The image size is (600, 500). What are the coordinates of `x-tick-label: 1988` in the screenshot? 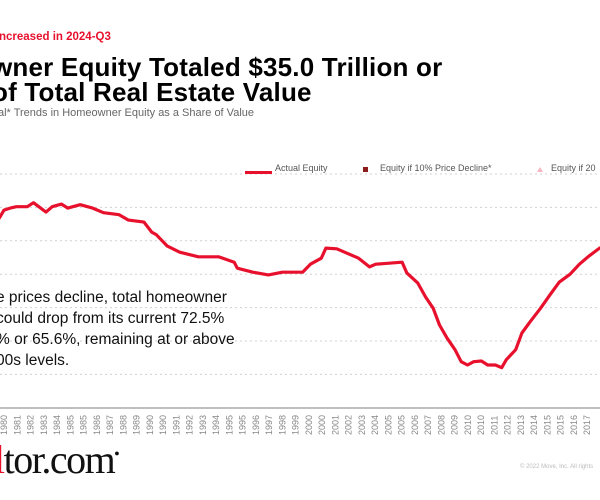 It's located at (123, 425).